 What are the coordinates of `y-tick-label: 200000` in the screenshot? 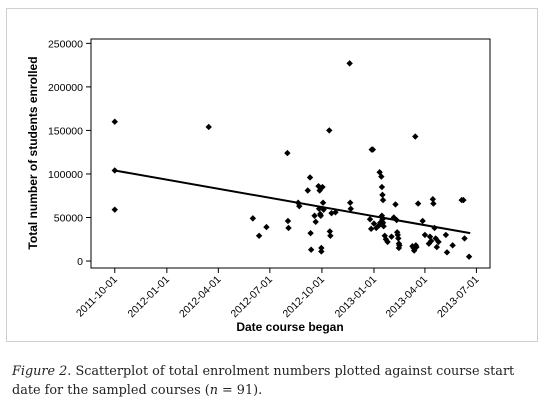 It's located at (65, 88).